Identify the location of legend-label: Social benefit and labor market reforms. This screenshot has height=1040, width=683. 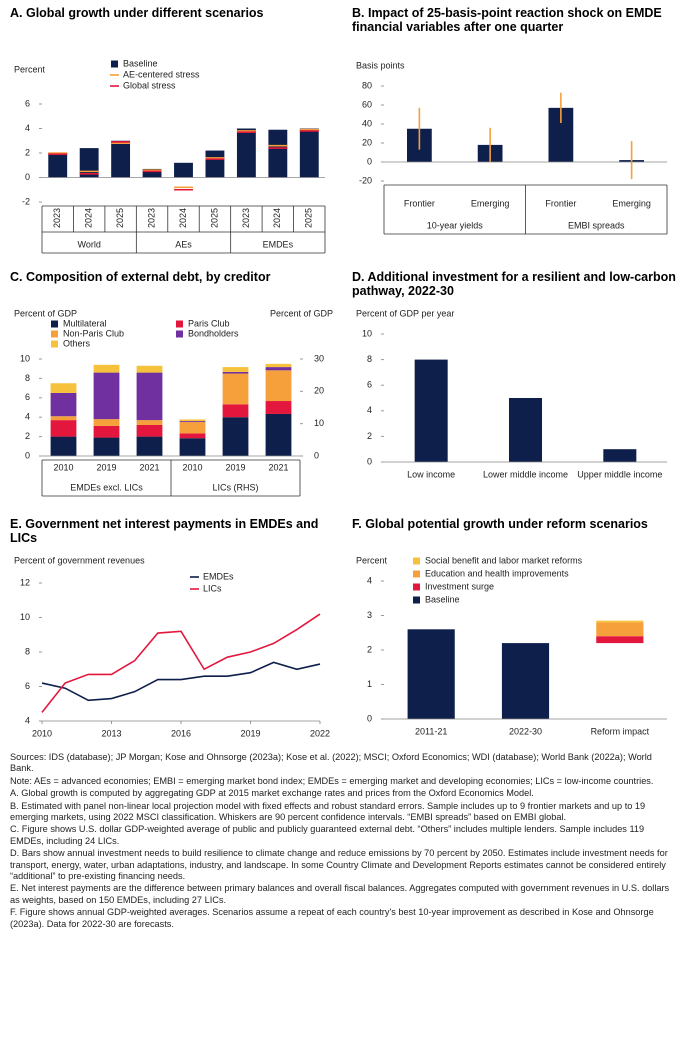
(504, 560).